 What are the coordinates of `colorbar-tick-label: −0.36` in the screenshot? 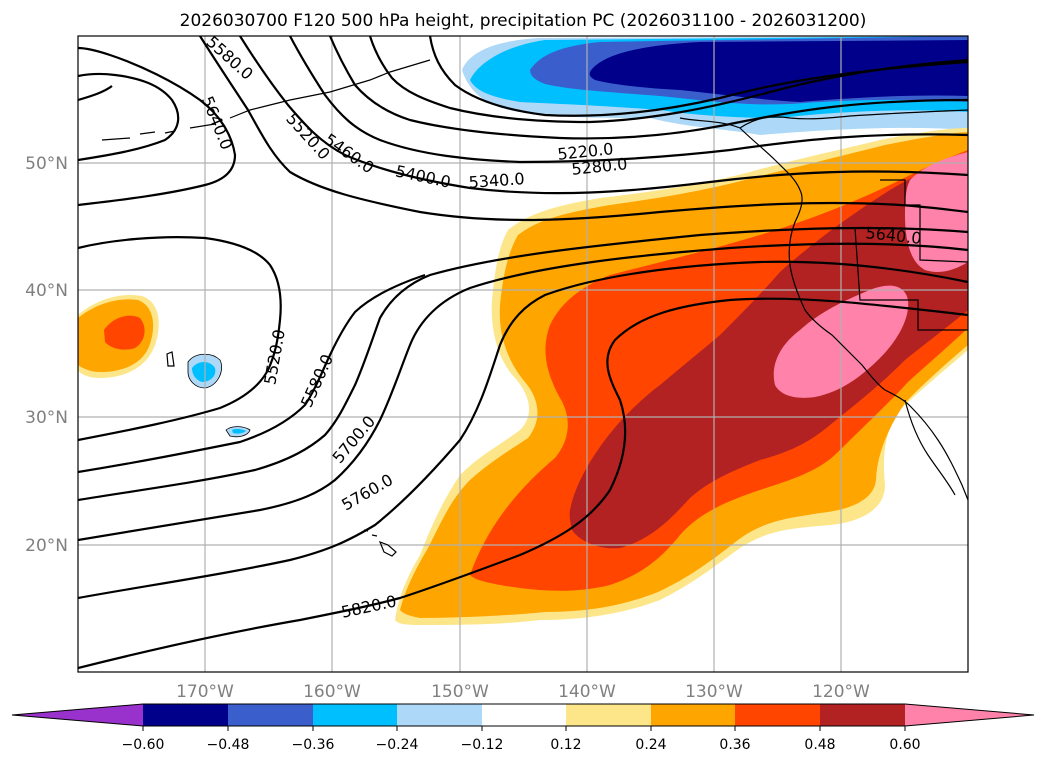 It's located at (313, 745).